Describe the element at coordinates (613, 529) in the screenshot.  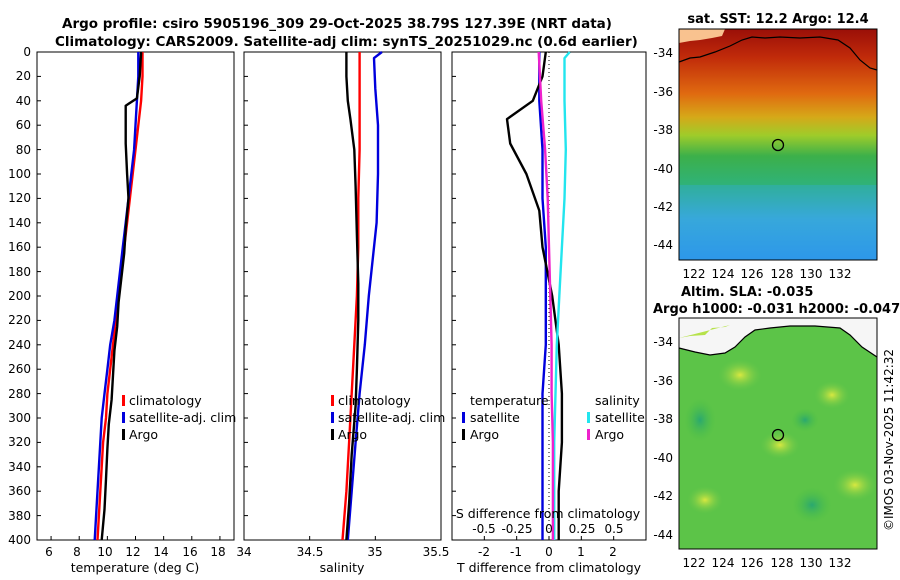
I see `diff-s-tick: 0.5` at that location.